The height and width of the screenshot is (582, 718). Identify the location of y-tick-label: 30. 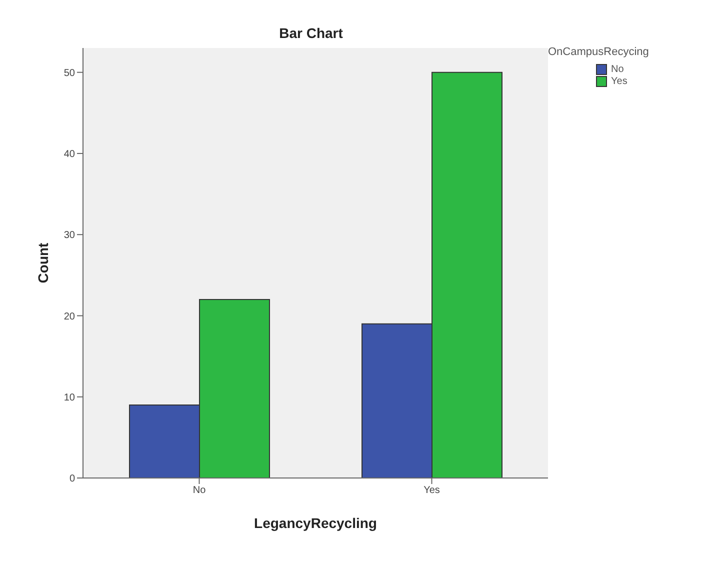
(70, 236).